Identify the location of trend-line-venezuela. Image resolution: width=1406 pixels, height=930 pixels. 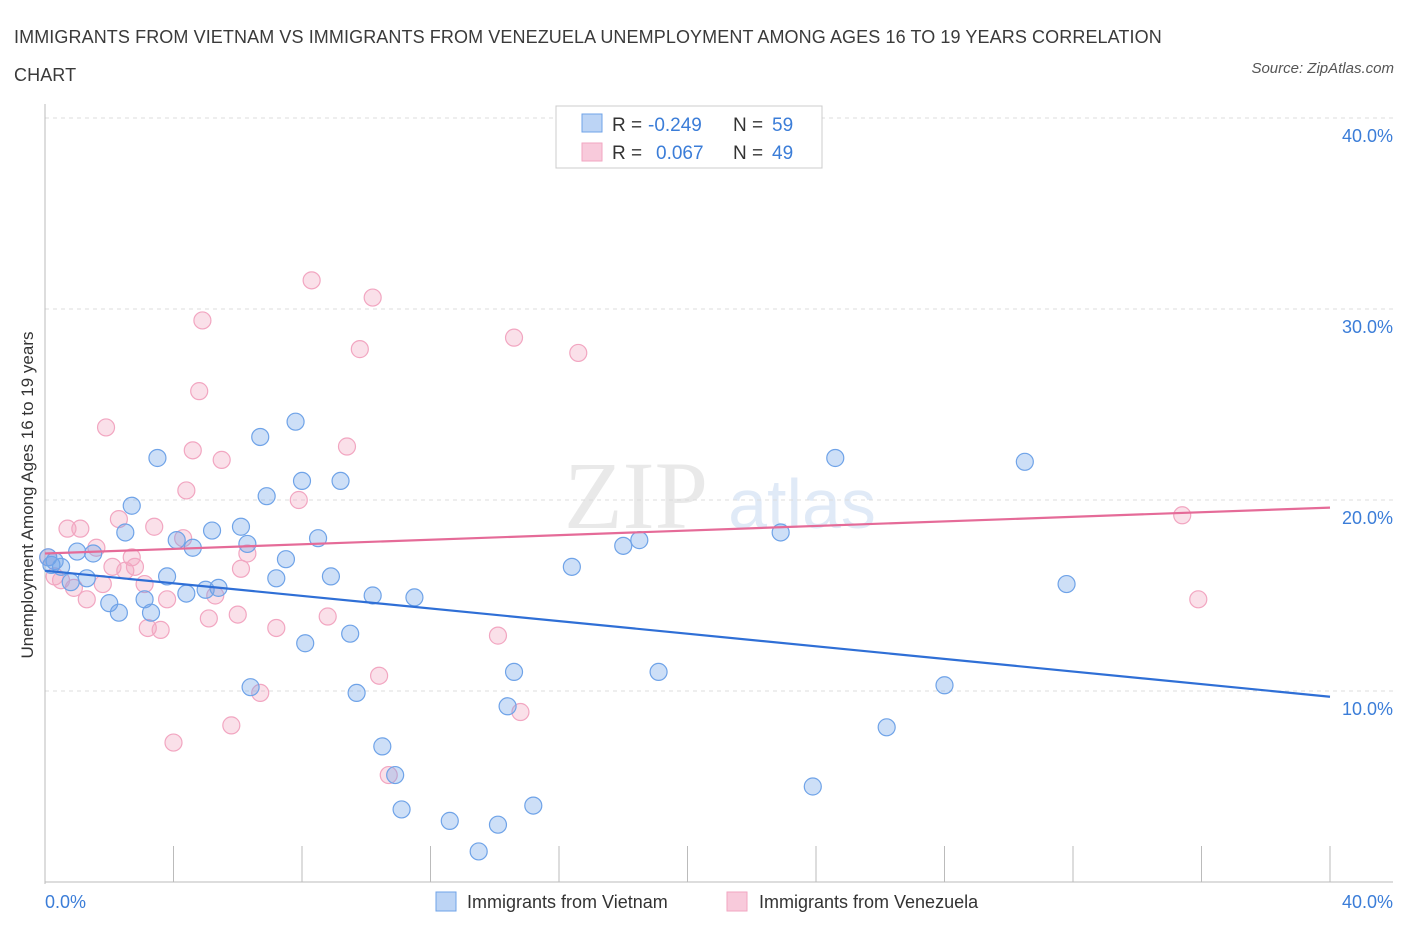
(687, 530).